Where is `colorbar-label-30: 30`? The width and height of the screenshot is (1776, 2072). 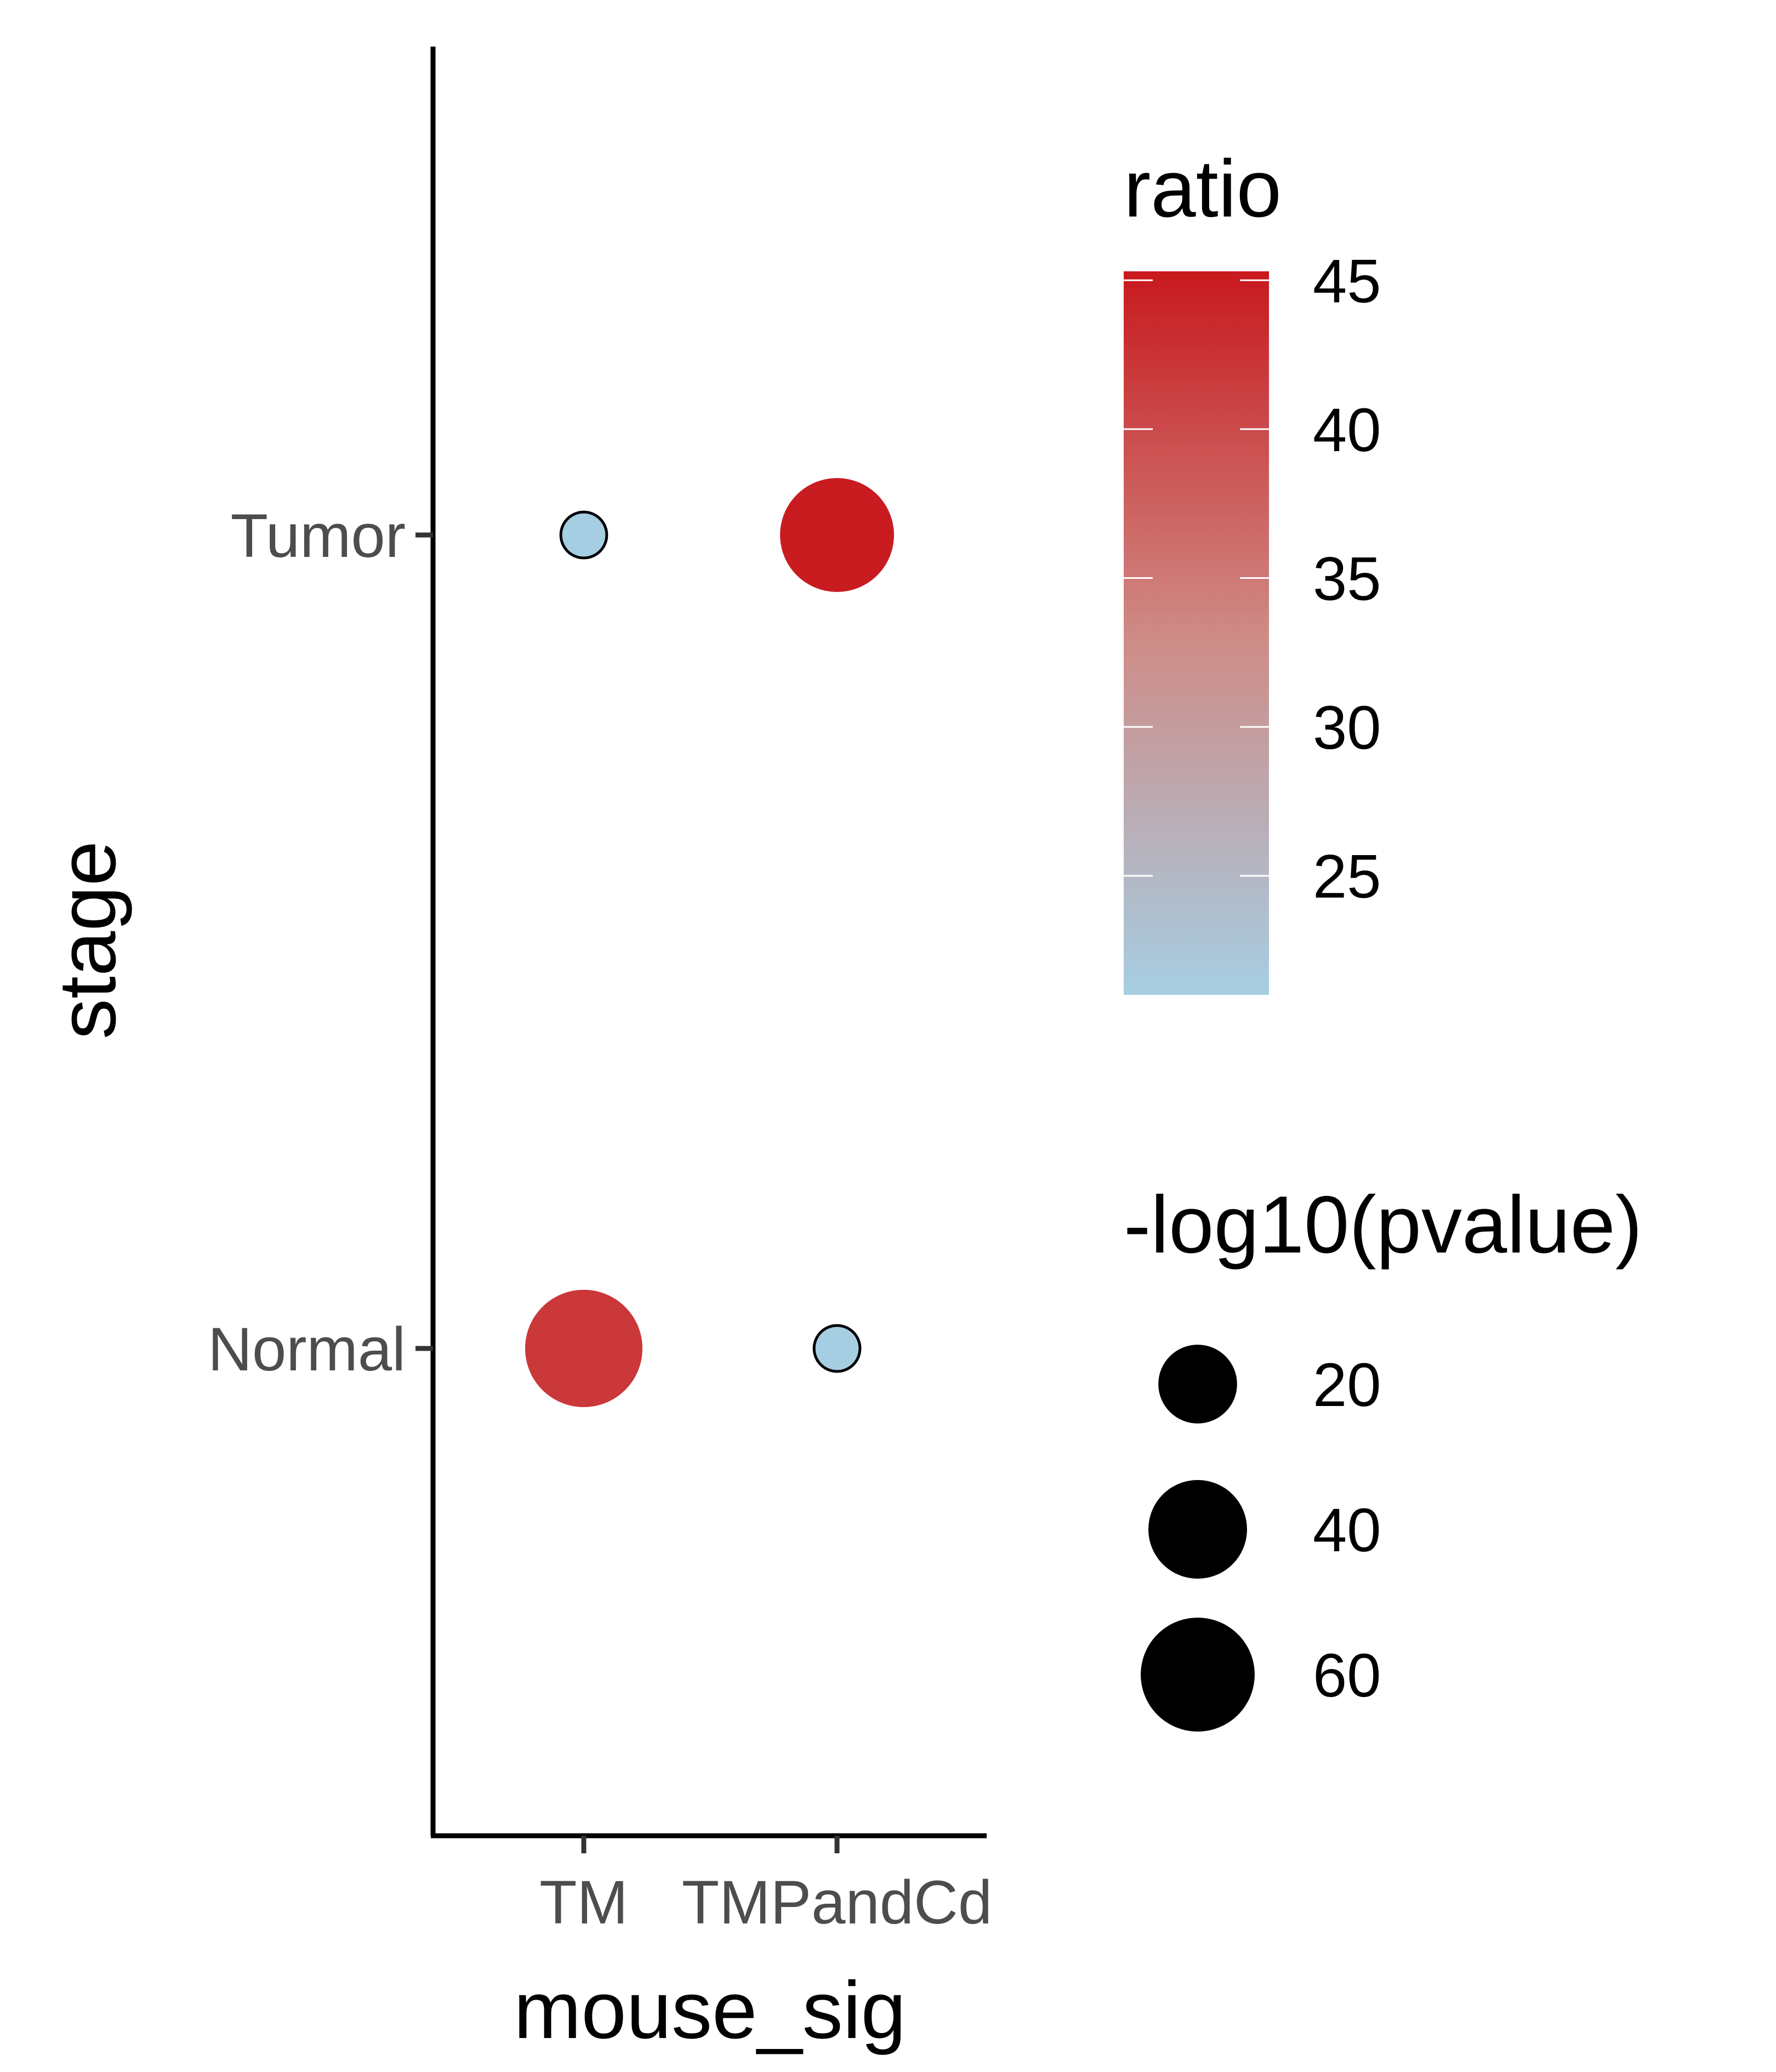
colorbar-label-30: 30 is located at coordinates (1347, 728).